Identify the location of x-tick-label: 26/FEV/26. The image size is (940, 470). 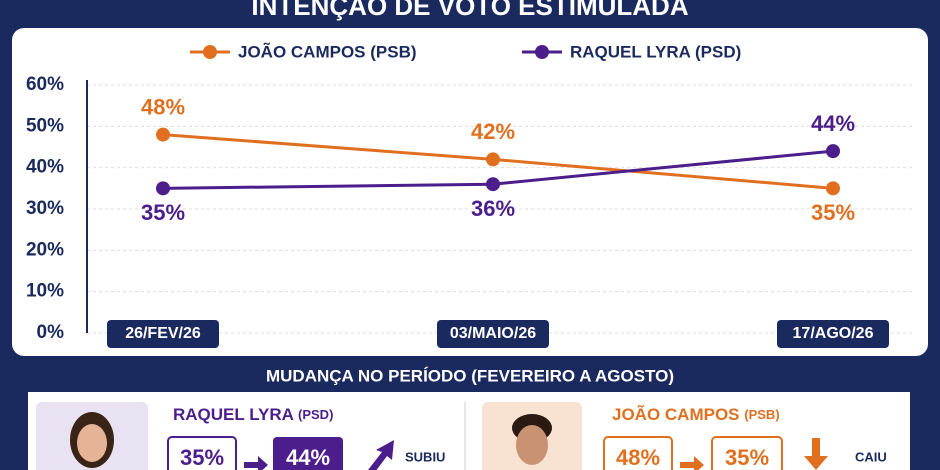
(163, 333).